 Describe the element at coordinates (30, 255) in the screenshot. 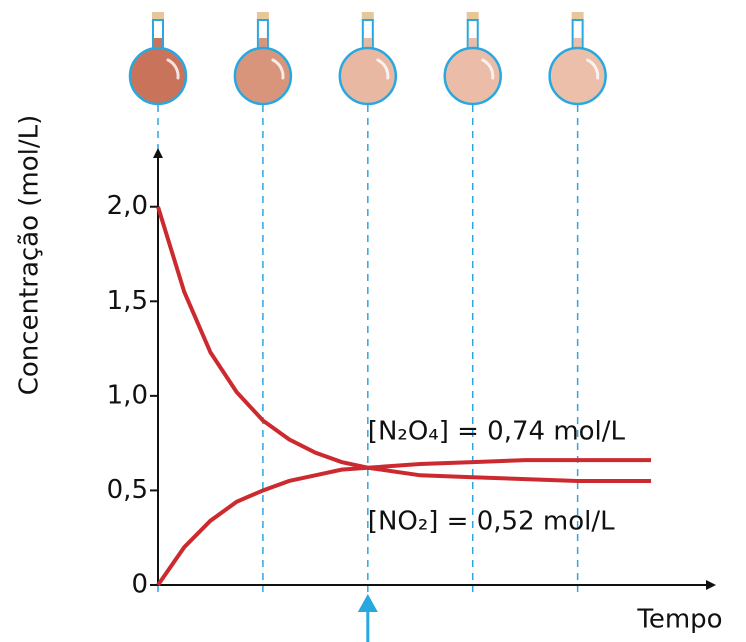

I see `y-axis-label: Concentração (mol/L)` at that location.